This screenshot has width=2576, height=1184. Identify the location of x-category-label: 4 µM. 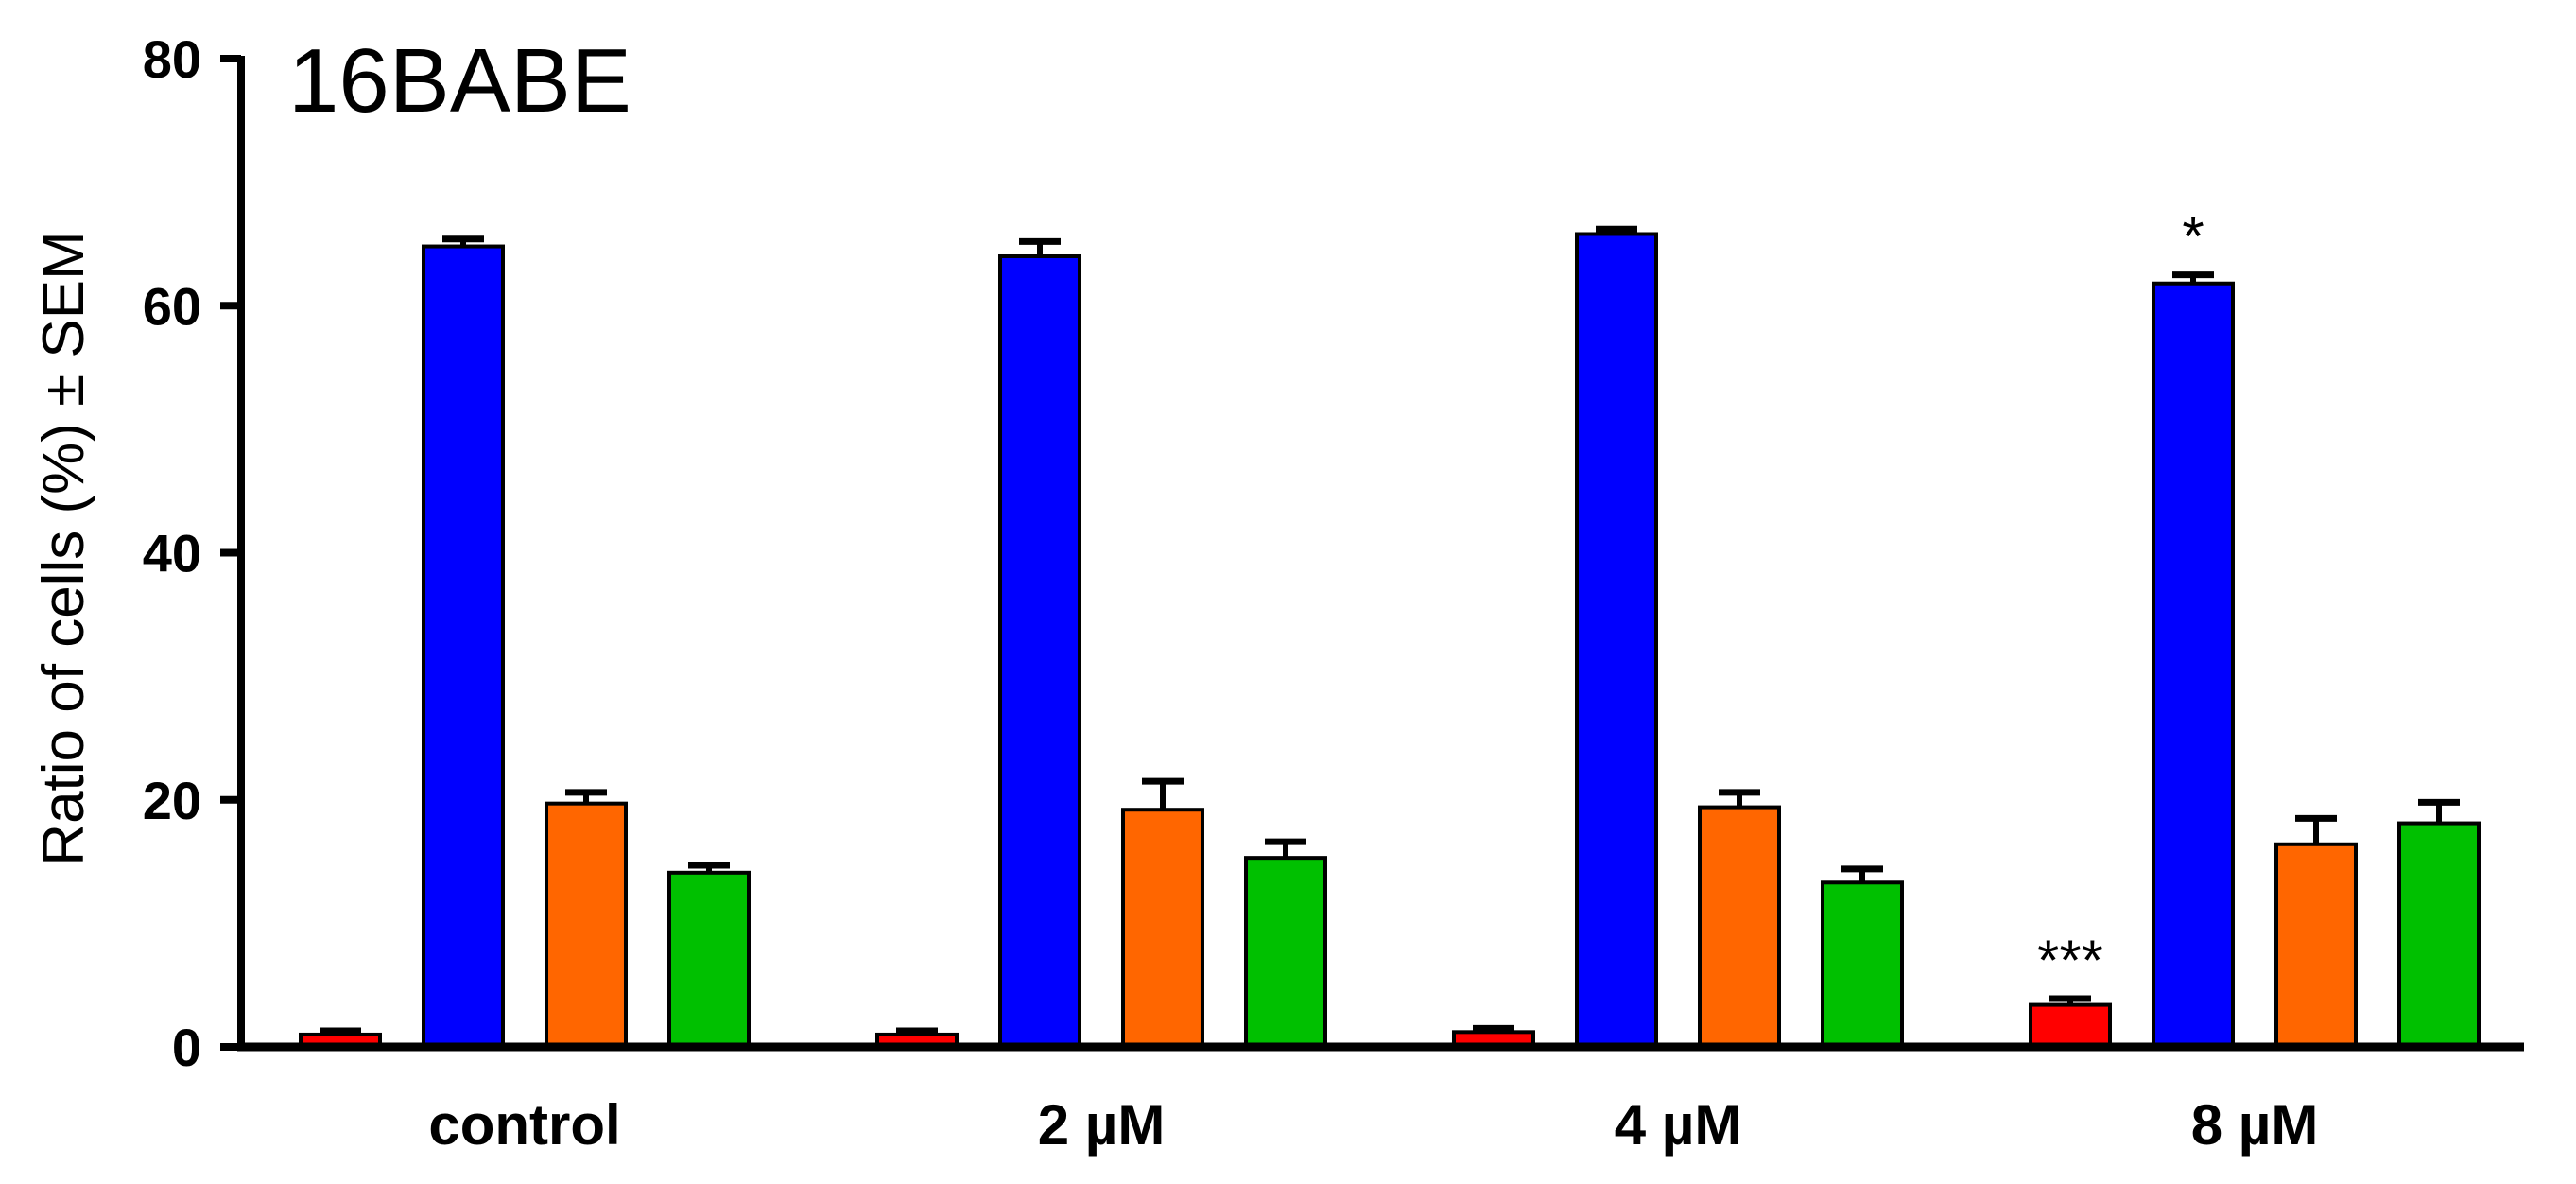
(1678, 1125).